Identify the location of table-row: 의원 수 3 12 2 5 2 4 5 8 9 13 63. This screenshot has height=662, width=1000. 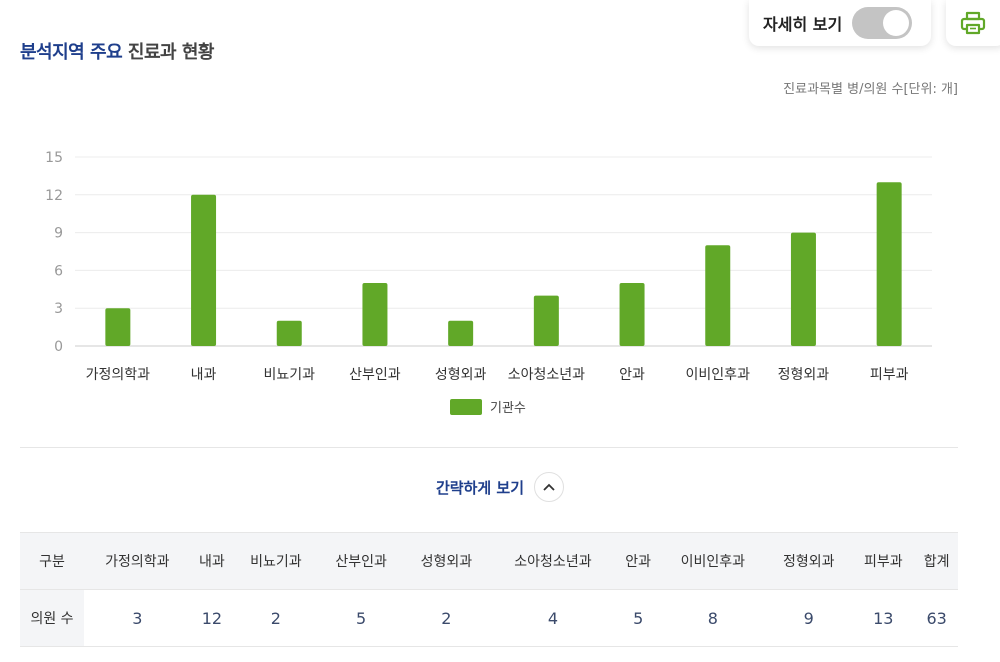
(489, 618).